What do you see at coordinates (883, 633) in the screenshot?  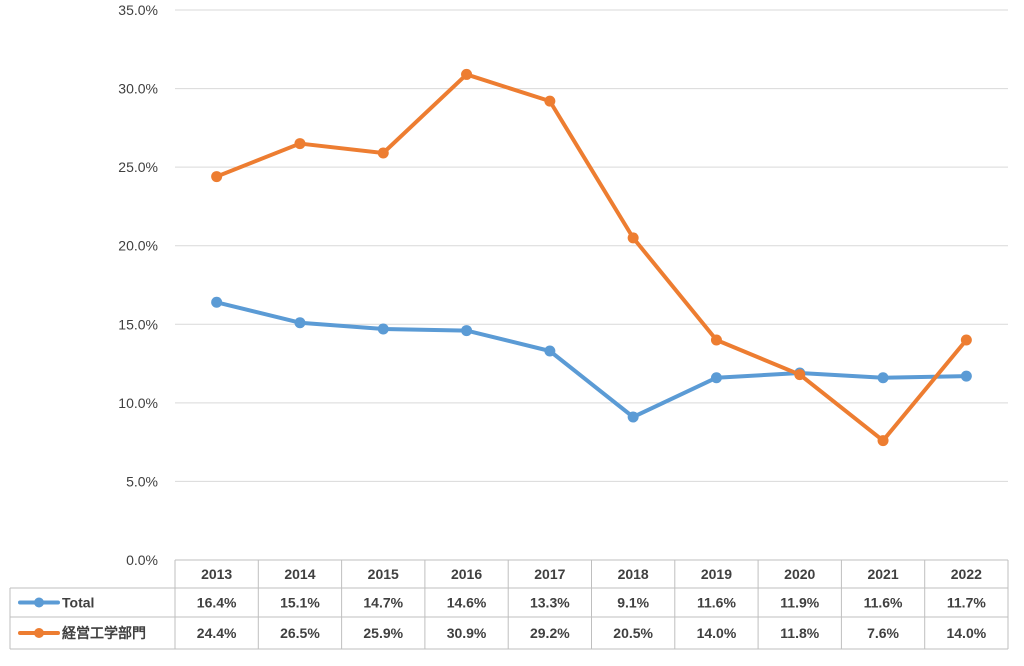 I see `data-label: 7.6%` at bounding box center [883, 633].